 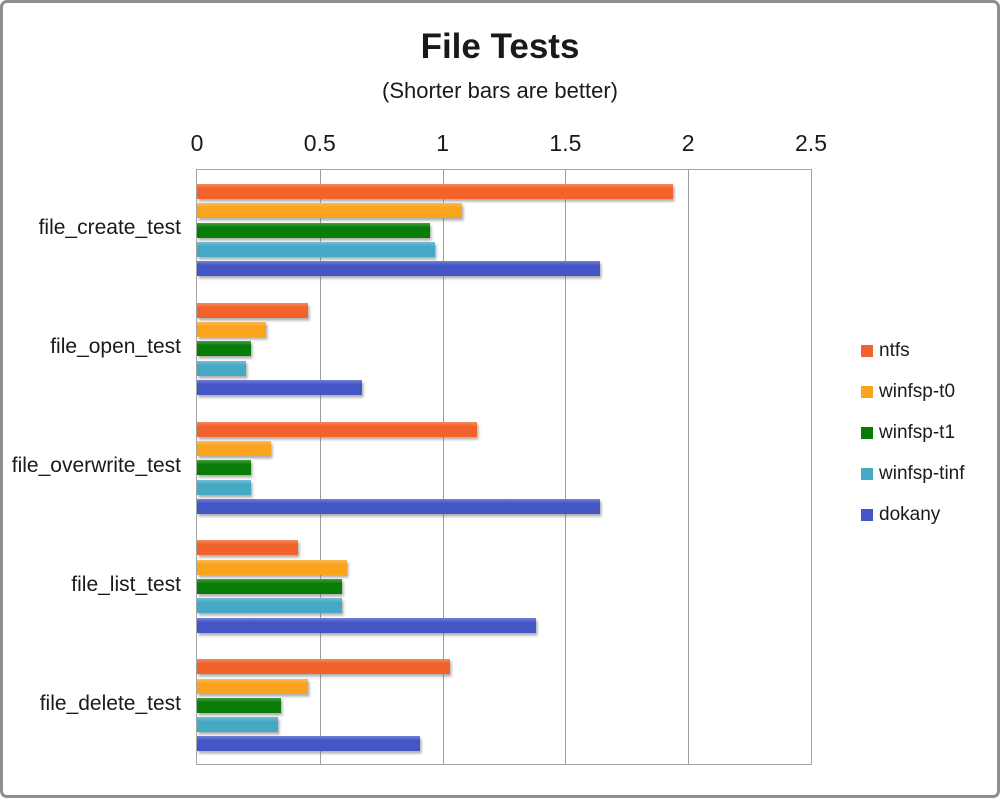 I want to click on category-label: file_delete_test, so click(x=110, y=703).